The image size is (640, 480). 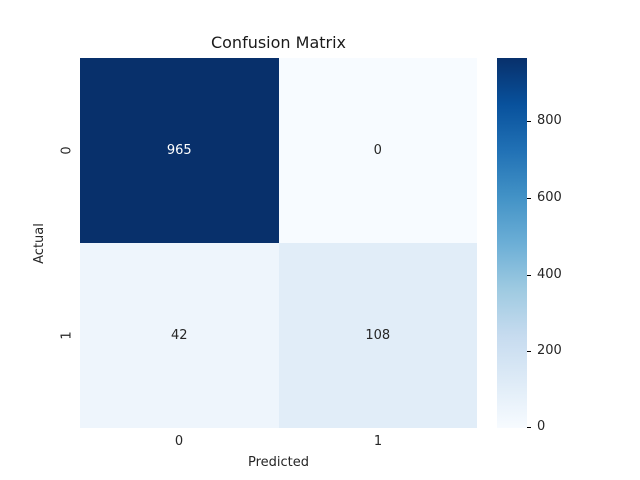 What do you see at coordinates (549, 274) in the screenshot?
I see `colorbar-tick-label-400: 400` at bounding box center [549, 274].